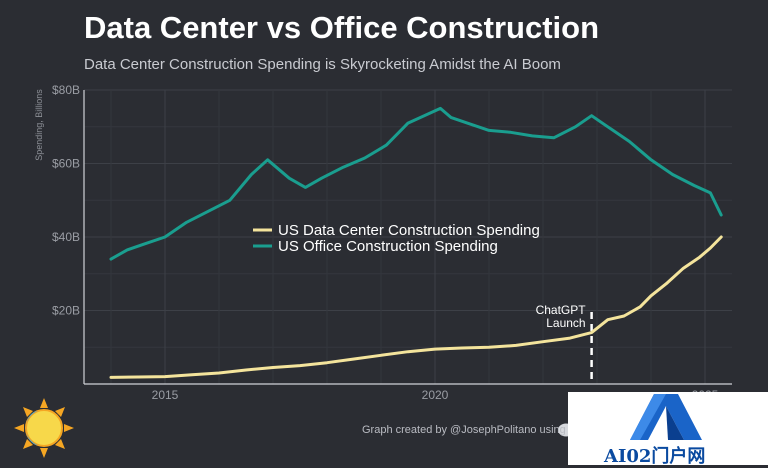  I want to click on watermark-text: AI02门户网, so click(655, 456).